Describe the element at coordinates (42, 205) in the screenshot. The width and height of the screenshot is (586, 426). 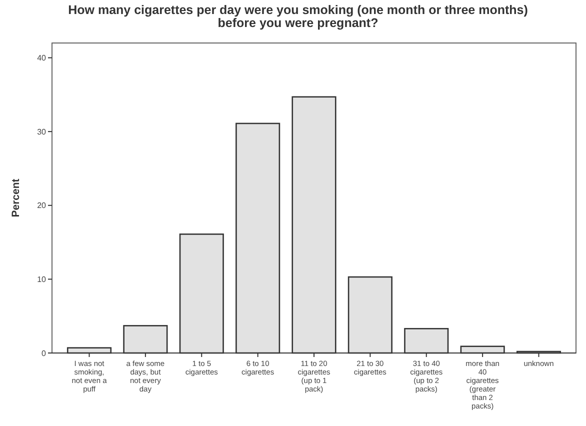
I see `y-tick-label: 20` at that location.